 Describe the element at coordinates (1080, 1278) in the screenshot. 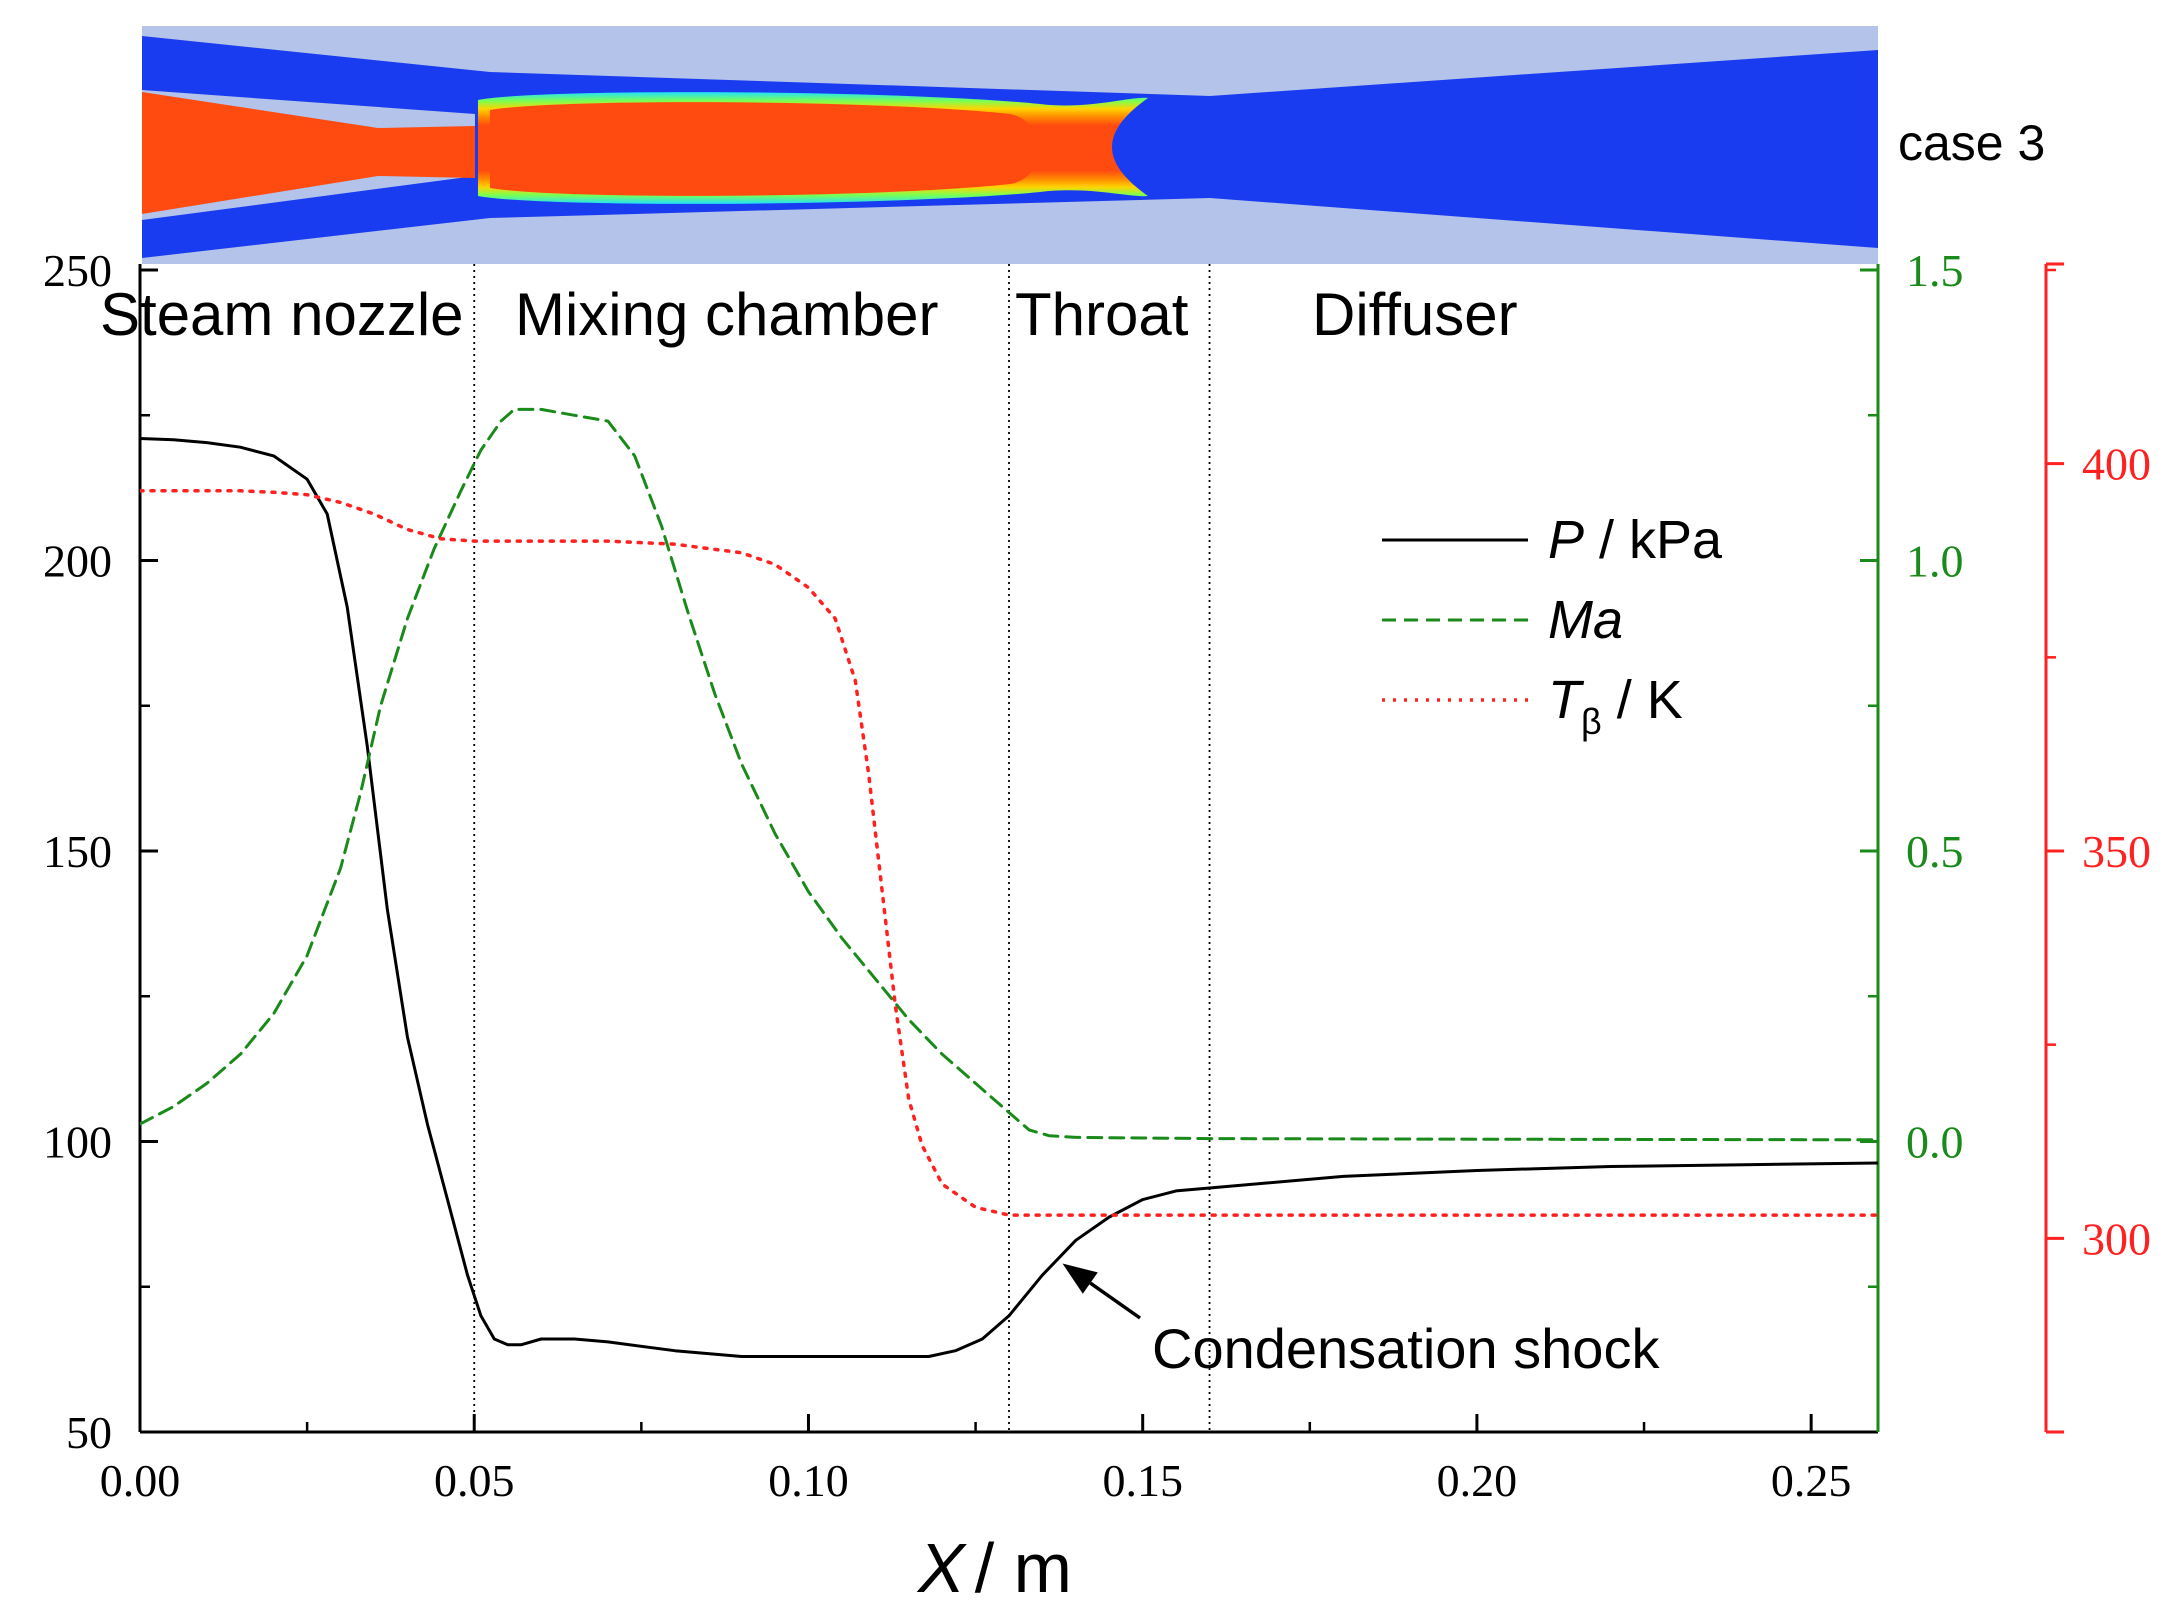

I see `annotation-arrow-head` at that location.